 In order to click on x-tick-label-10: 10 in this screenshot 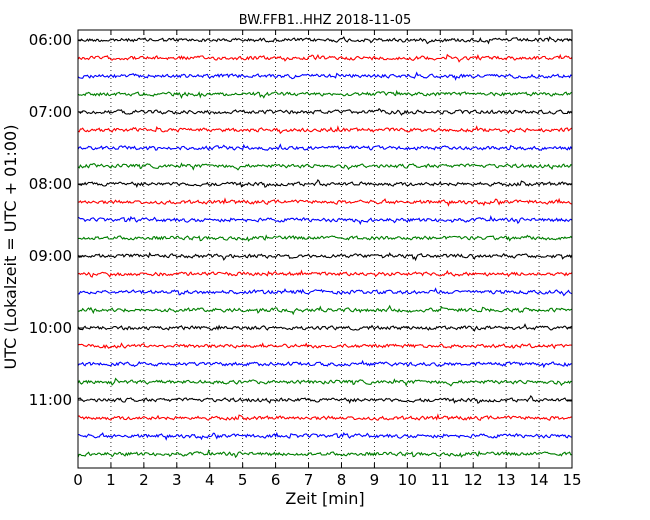, I will do `click(407, 480)`.